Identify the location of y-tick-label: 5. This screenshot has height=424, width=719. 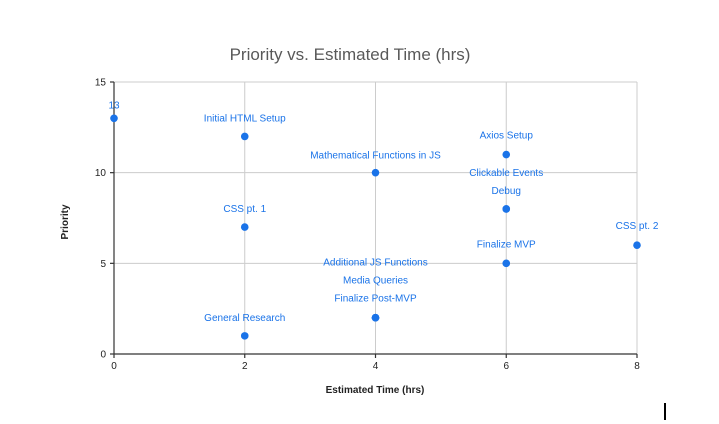
(103, 264).